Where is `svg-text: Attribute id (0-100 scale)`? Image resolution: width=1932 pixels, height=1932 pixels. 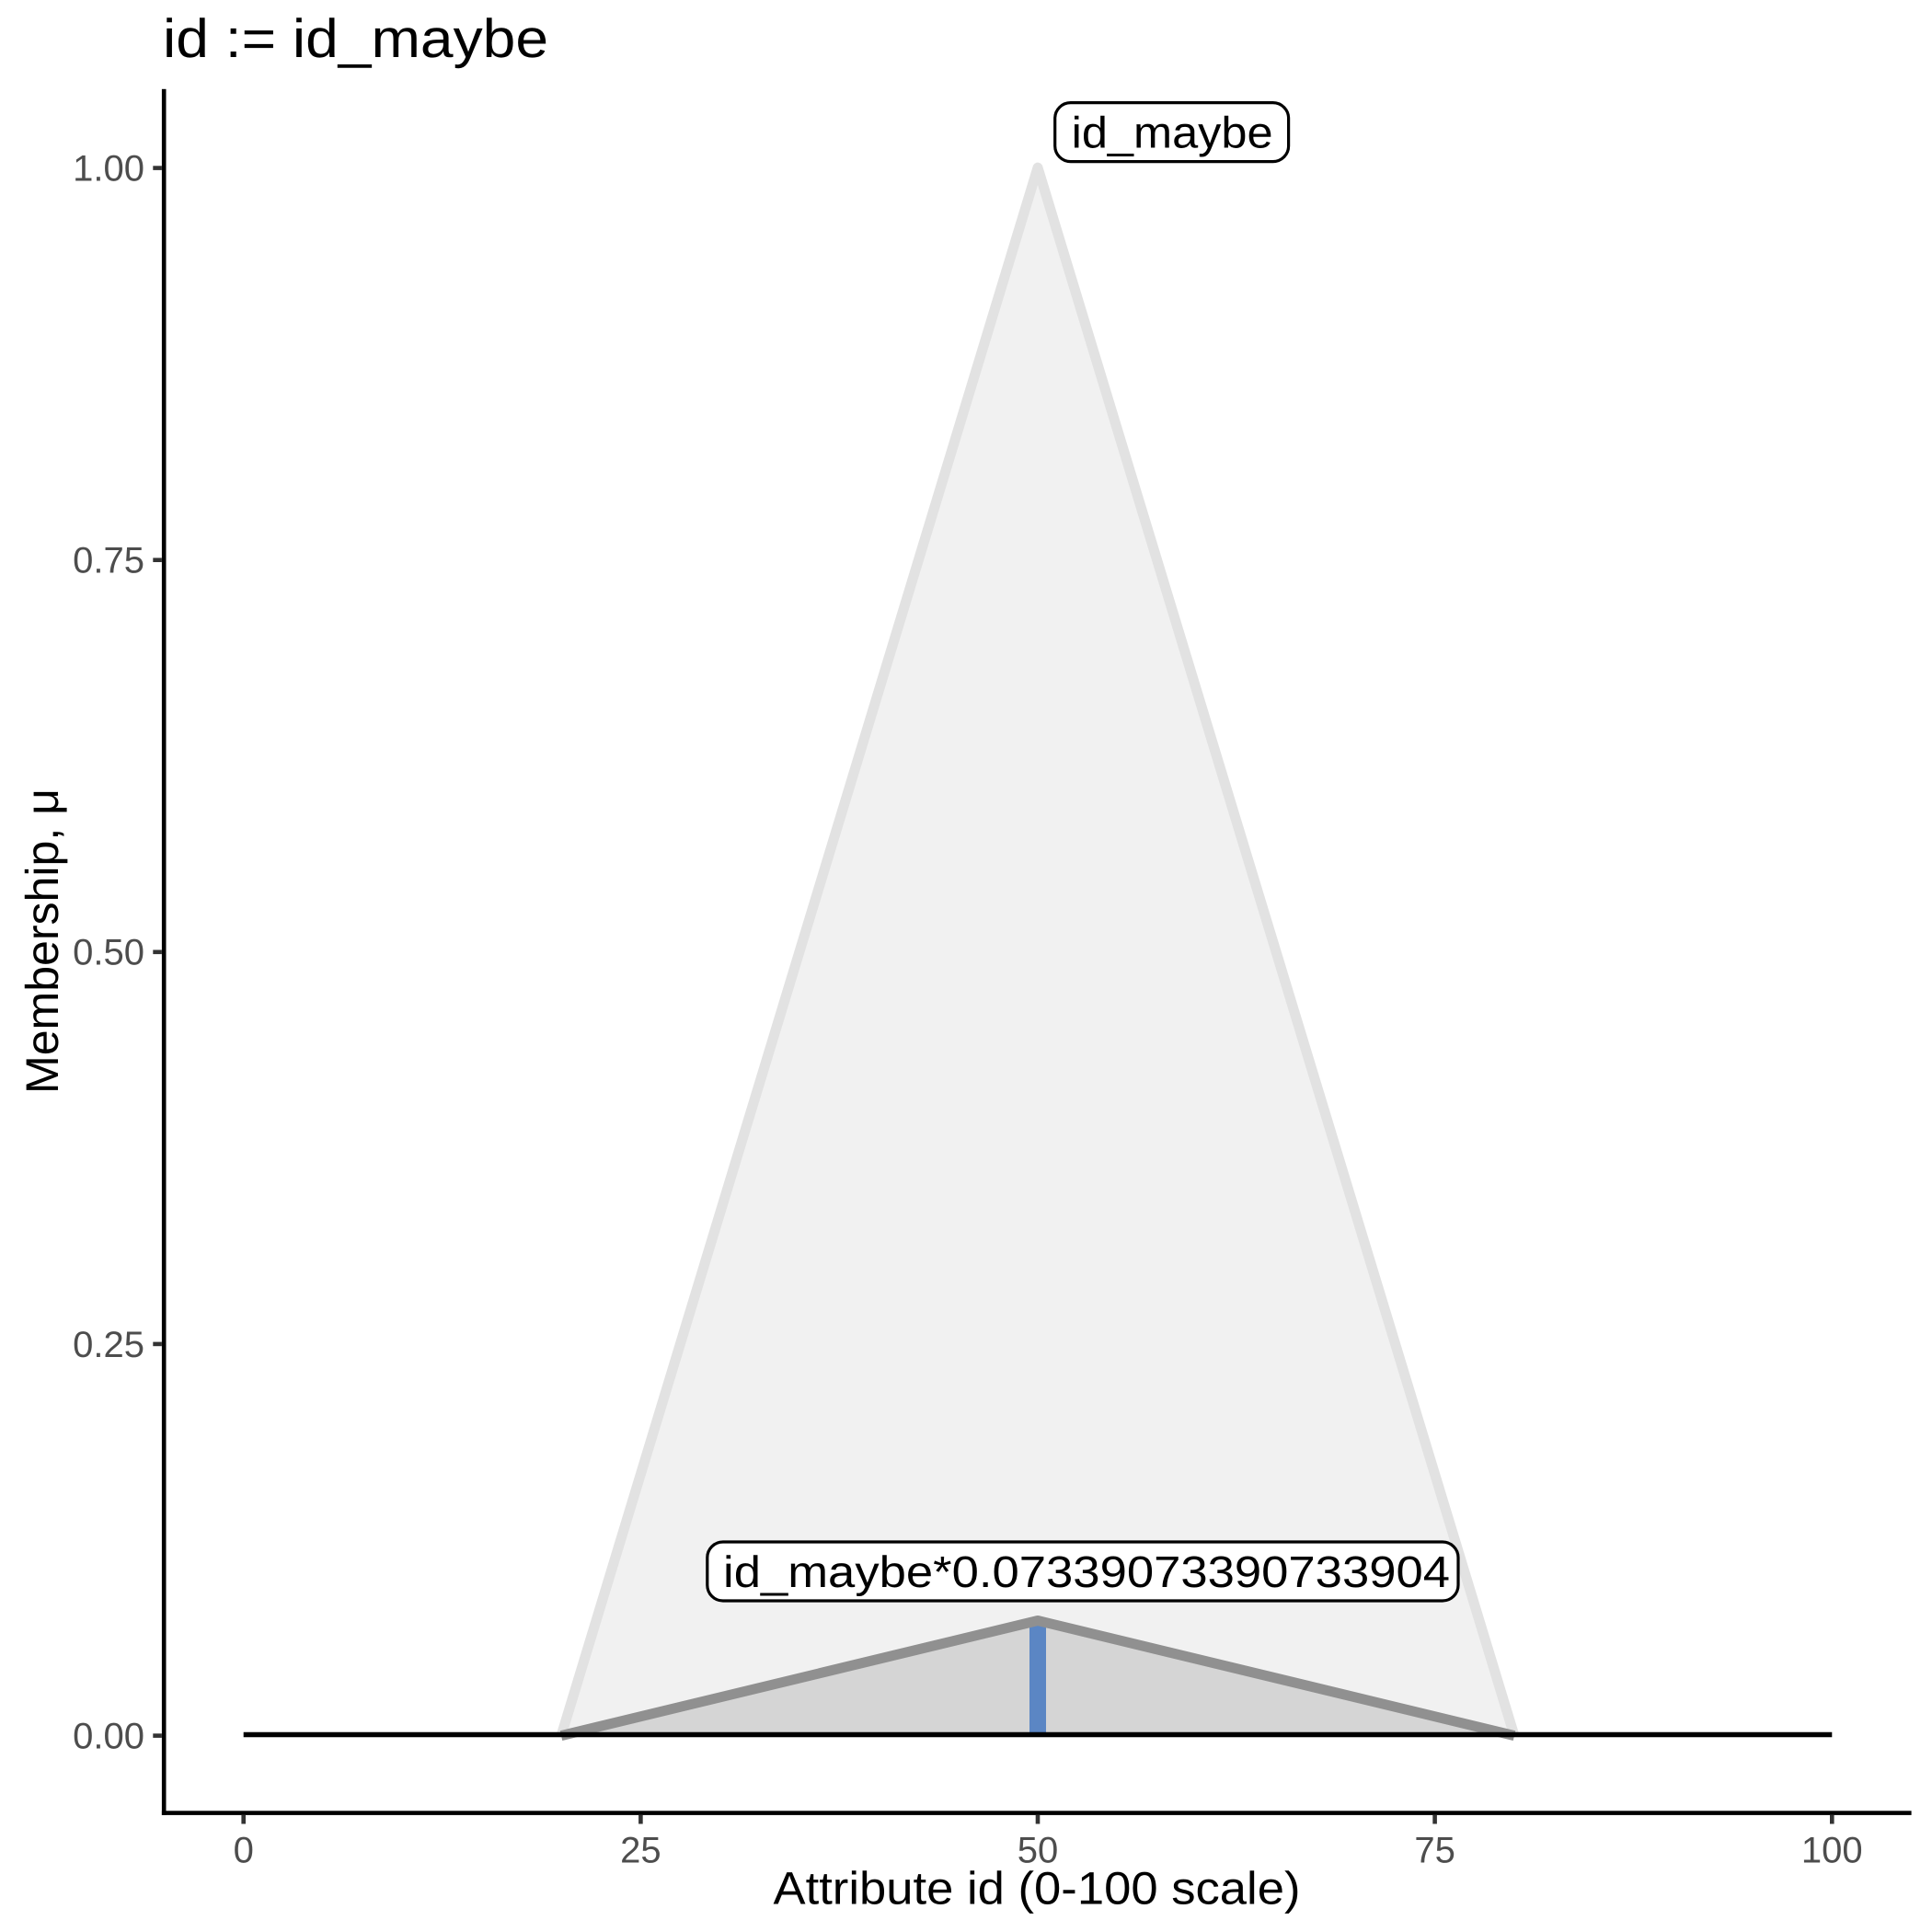
svg-text: Attribute id (0-100 scale) is located at coordinates (1037, 1889).